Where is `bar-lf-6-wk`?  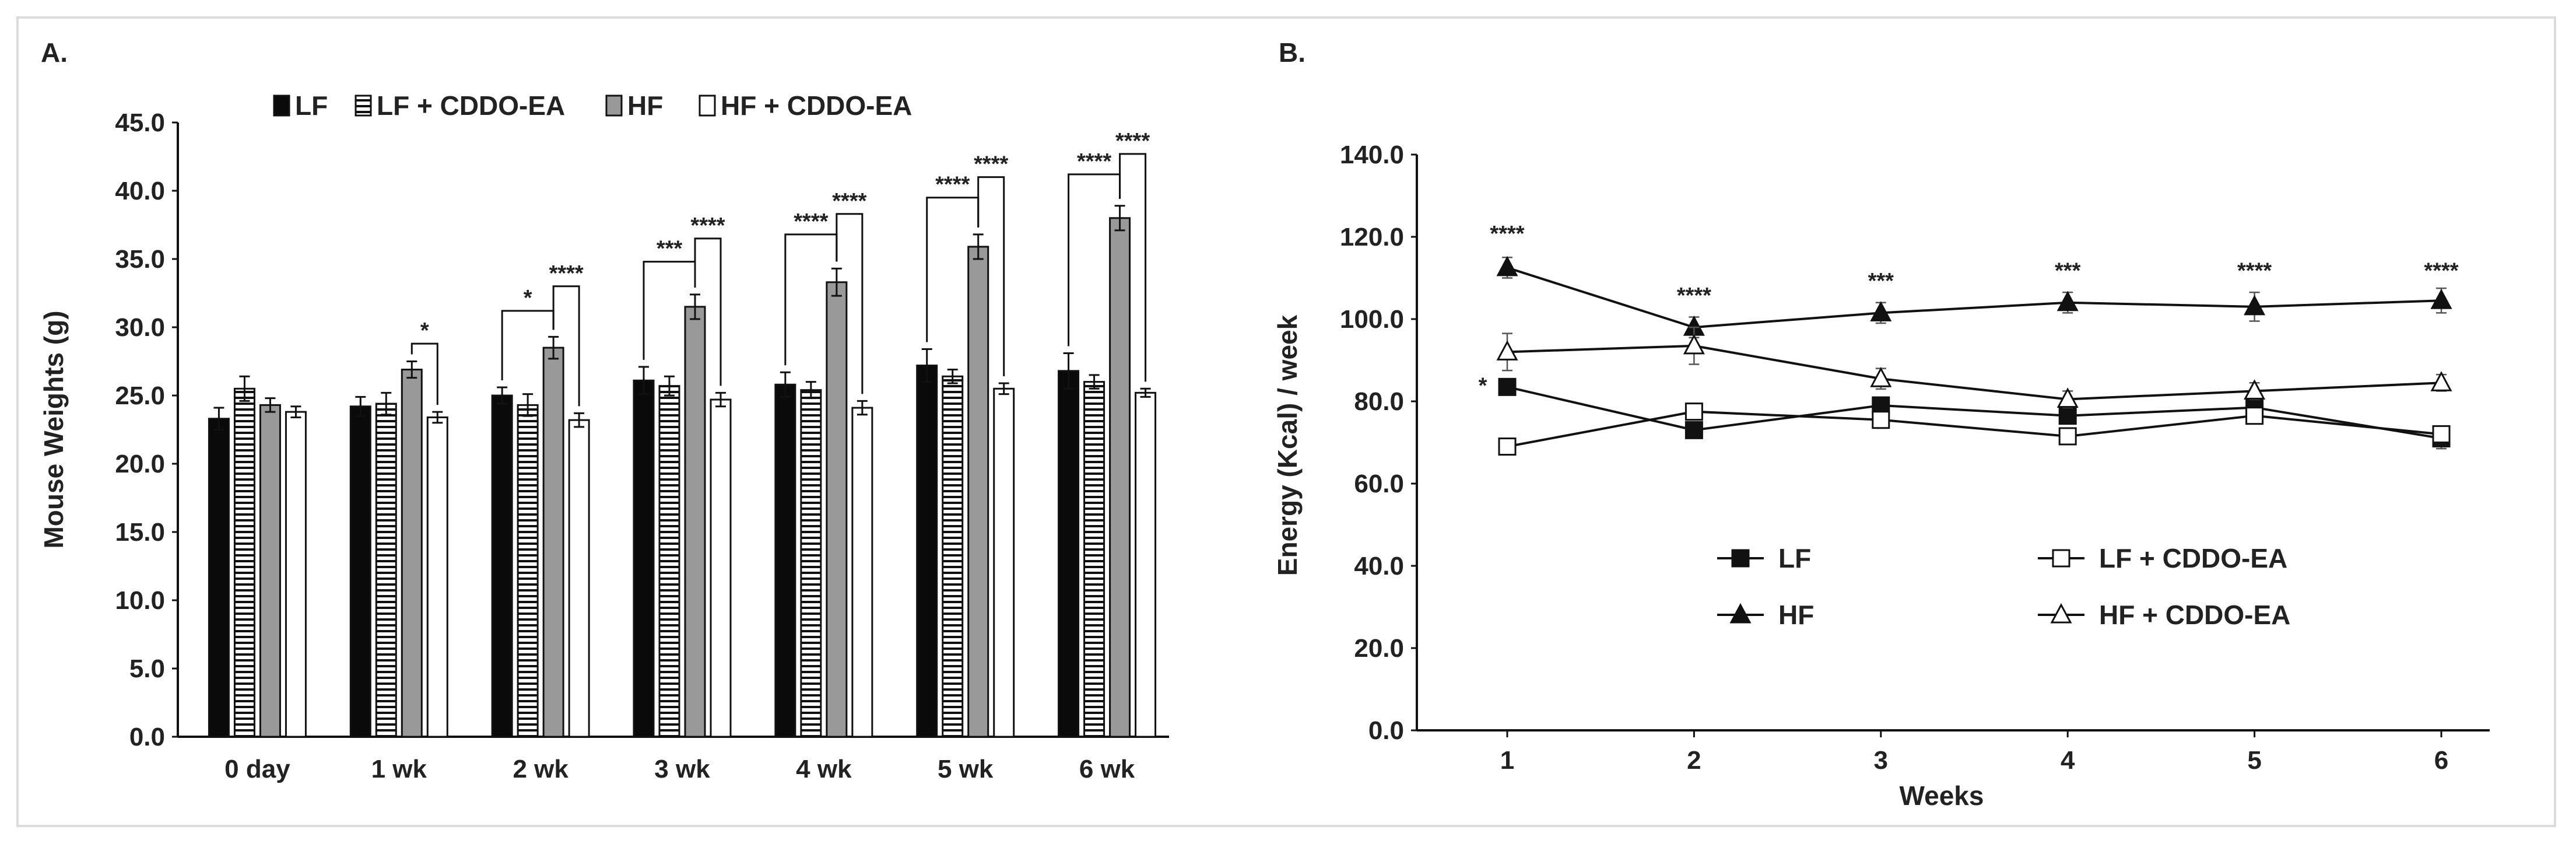
bar-lf-6-wk is located at coordinates (1069, 554).